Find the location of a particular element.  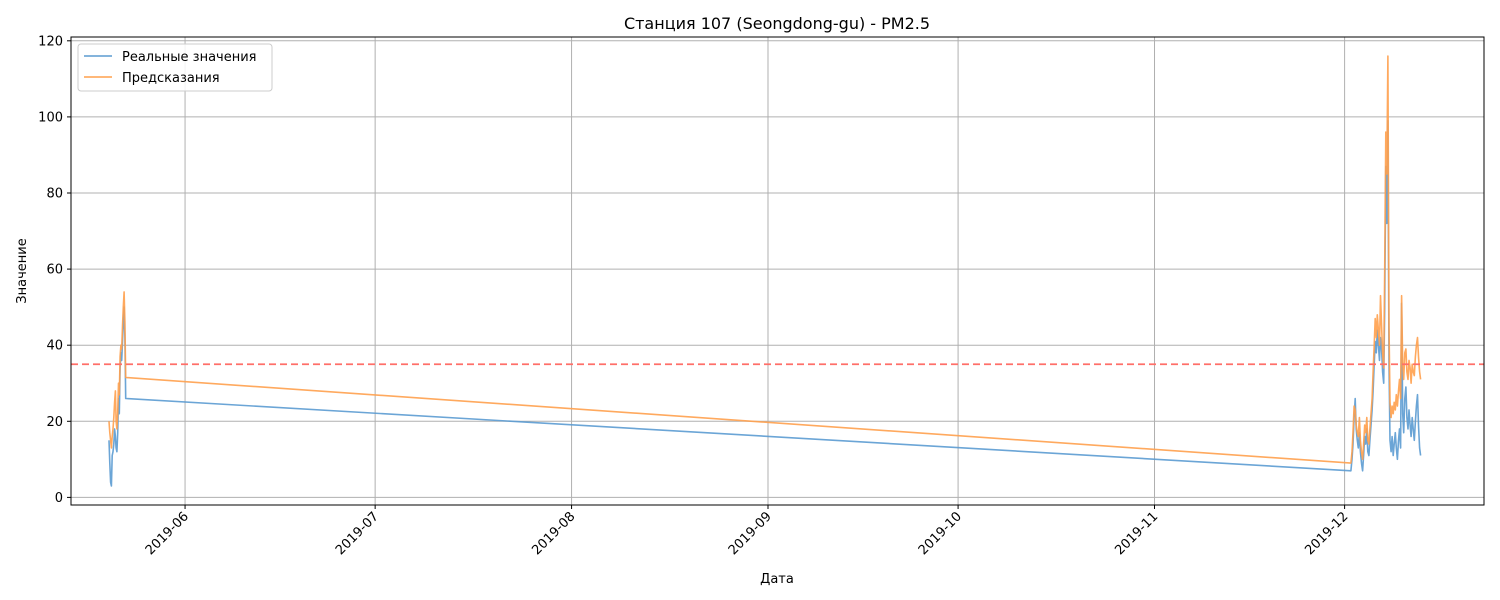

y-tick-label: 120 is located at coordinates (50, 41).